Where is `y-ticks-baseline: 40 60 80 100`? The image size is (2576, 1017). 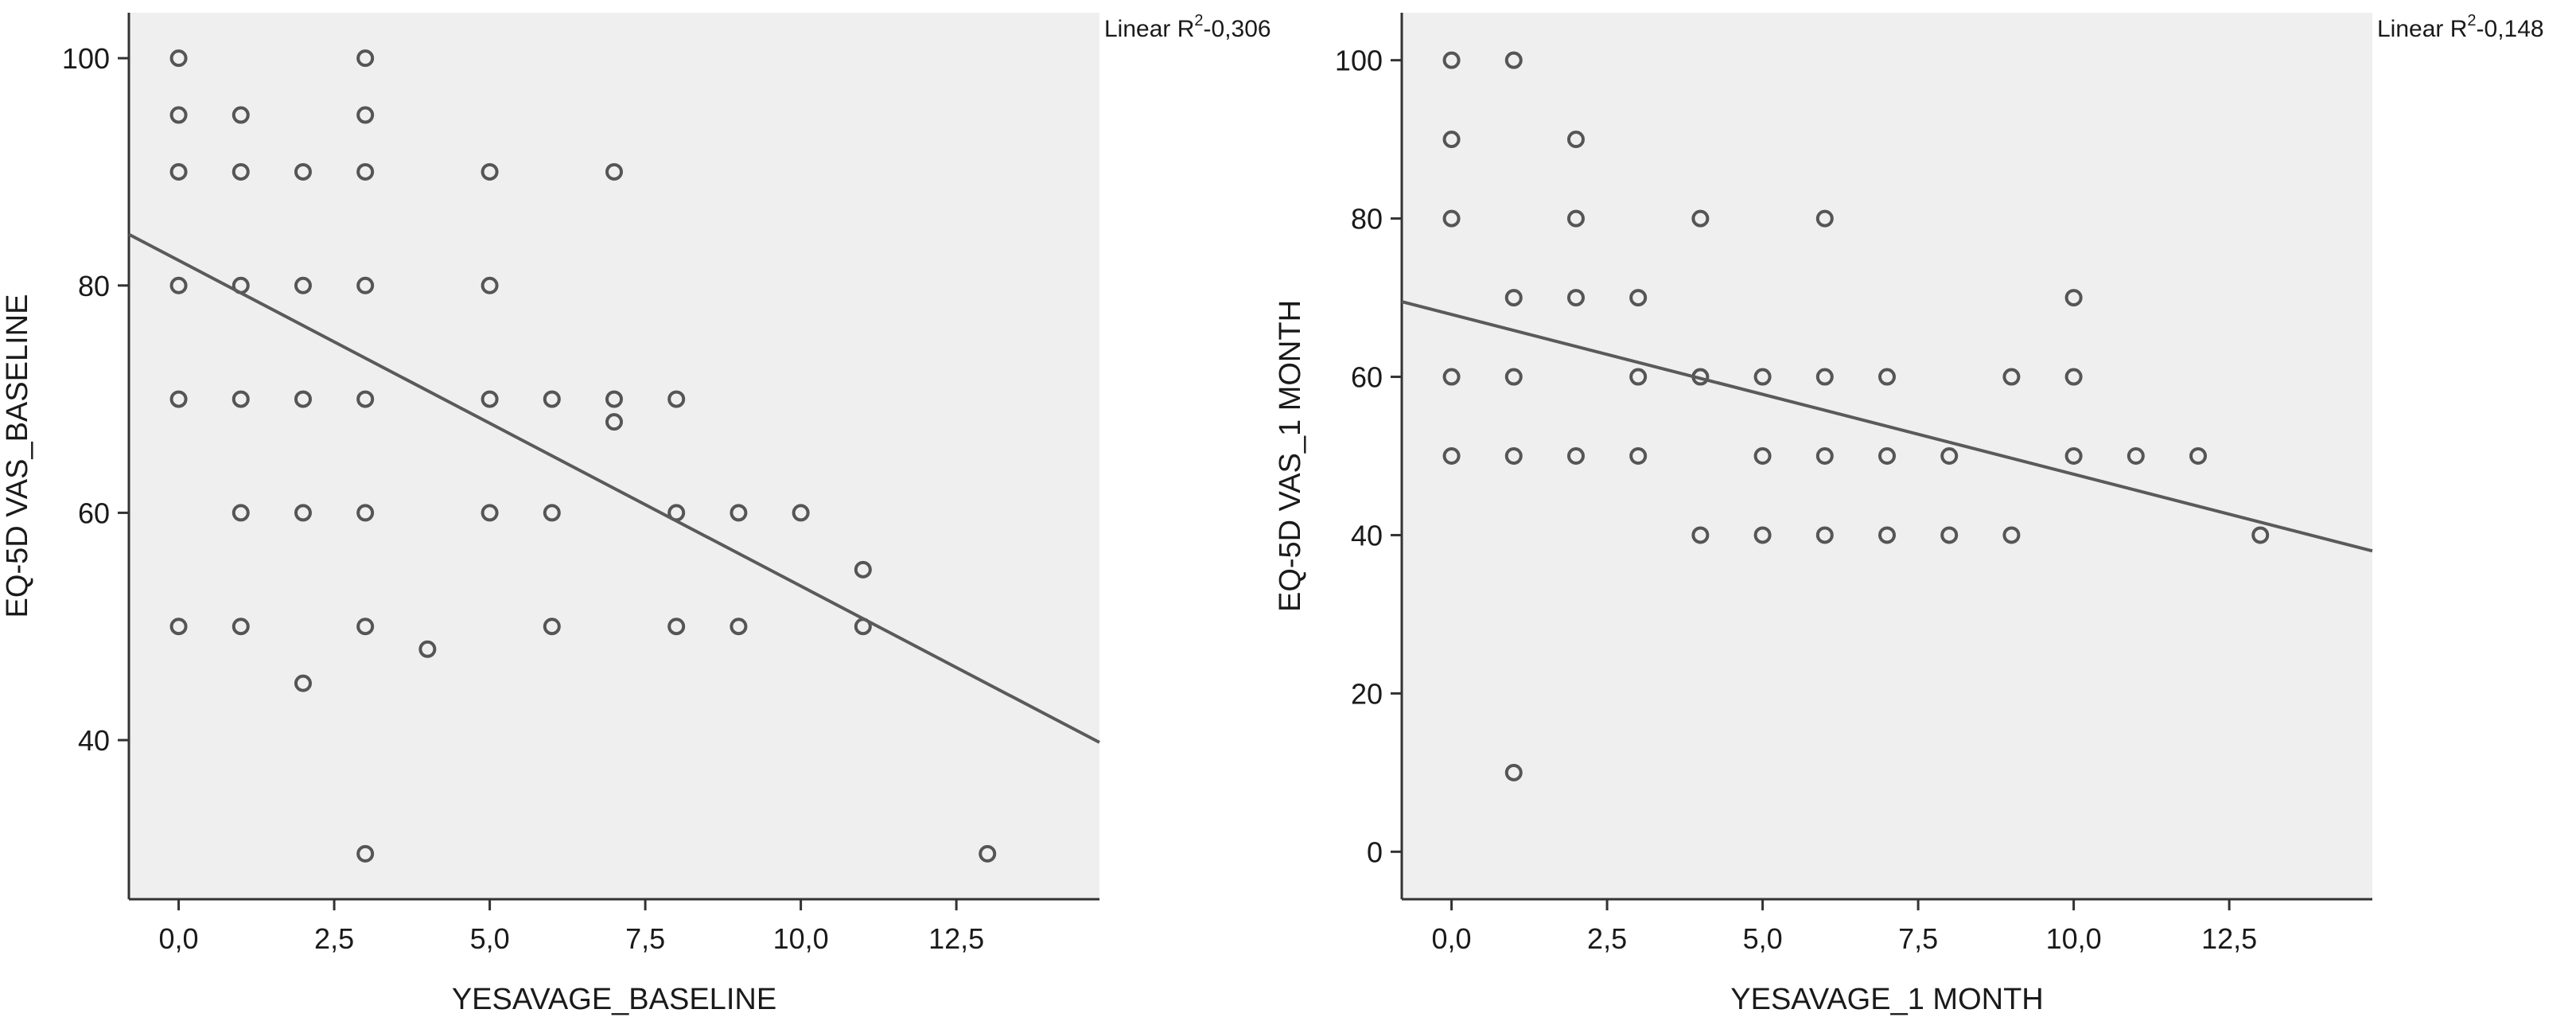
y-ticks-baseline: 40 60 80 100 is located at coordinates (96, 400).